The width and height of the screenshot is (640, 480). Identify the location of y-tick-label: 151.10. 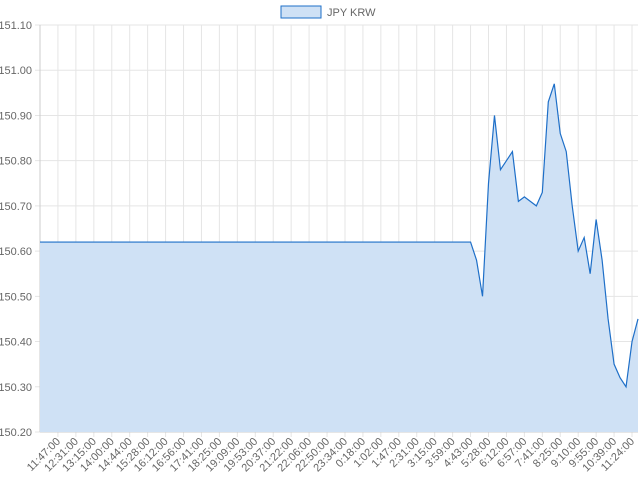
(16, 26).